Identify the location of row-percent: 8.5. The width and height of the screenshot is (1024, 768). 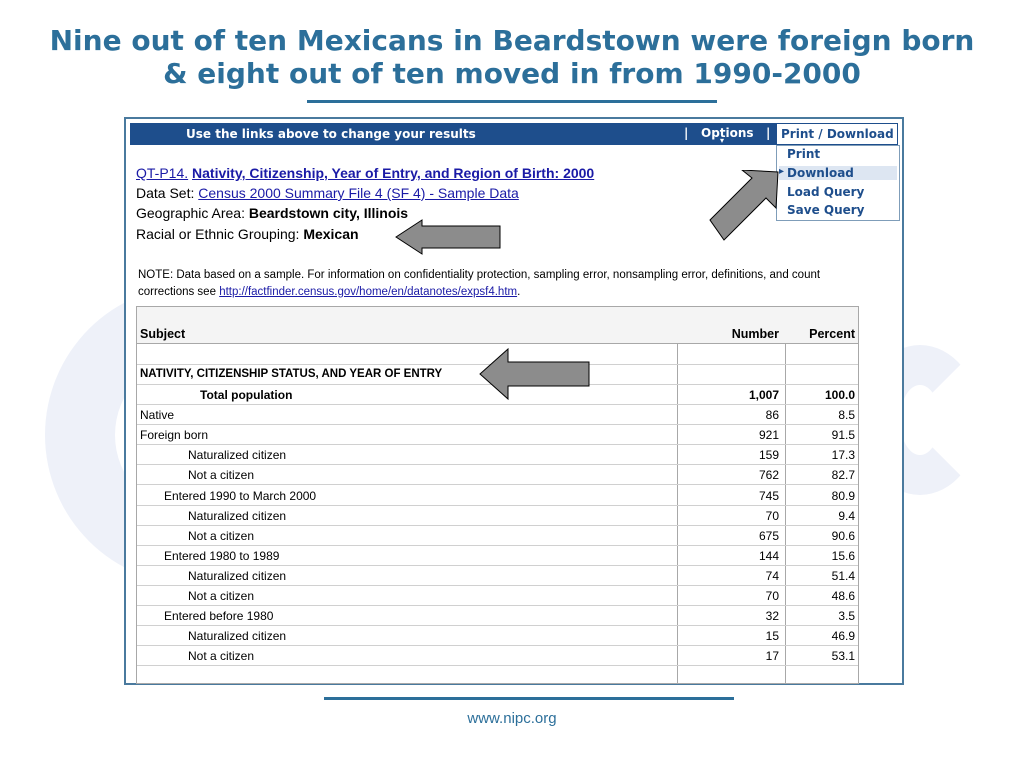
(846, 415).